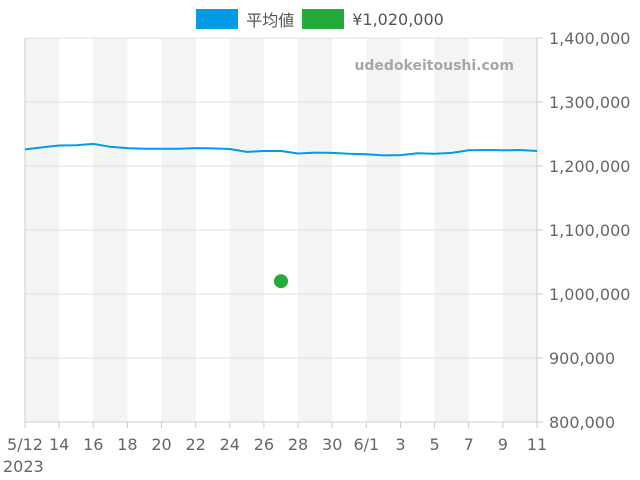 The width and height of the screenshot is (640, 480). What do you see at coordinates (127, 444) in the screenshot?
I see `x-tick-label: 18` at bounding box center [127, 444].